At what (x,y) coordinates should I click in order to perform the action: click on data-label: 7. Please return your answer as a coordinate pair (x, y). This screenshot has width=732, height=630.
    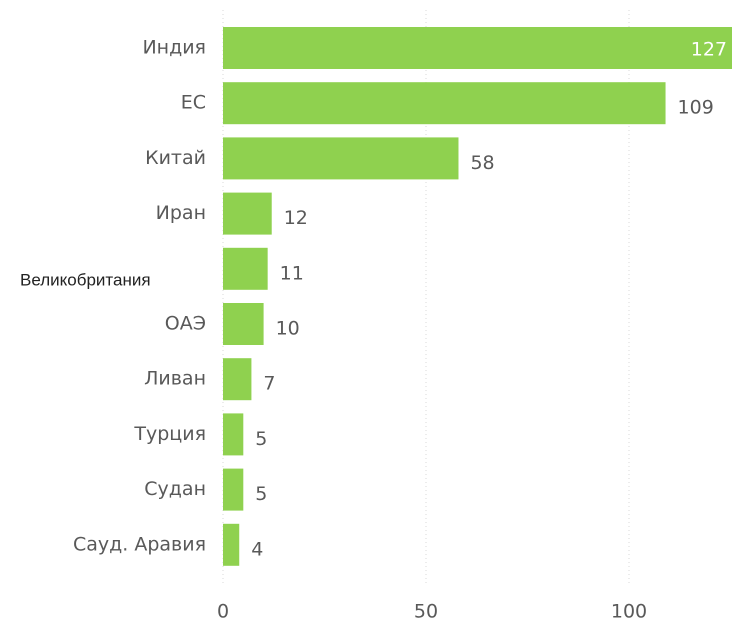
    Looking at the image, I should click on (269, 384).